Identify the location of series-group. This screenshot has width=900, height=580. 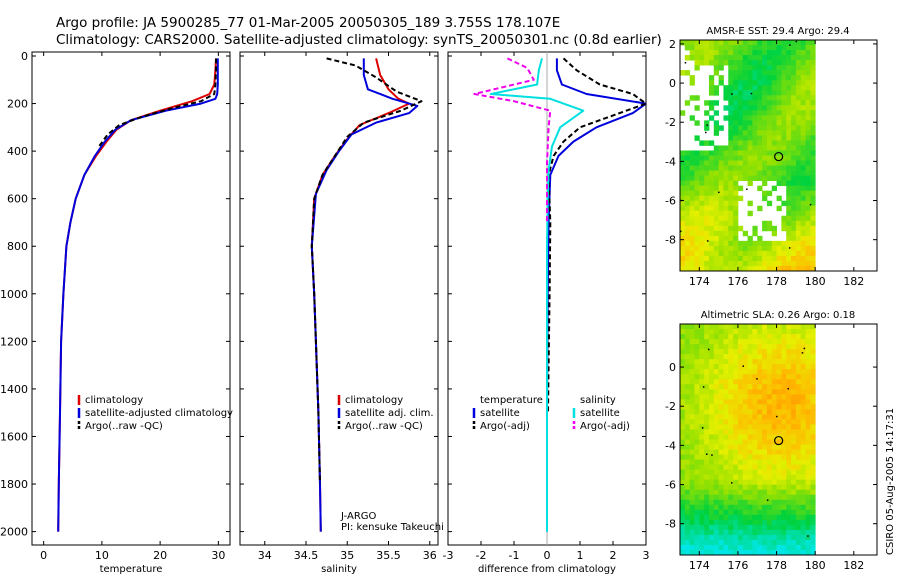
(138, 295).